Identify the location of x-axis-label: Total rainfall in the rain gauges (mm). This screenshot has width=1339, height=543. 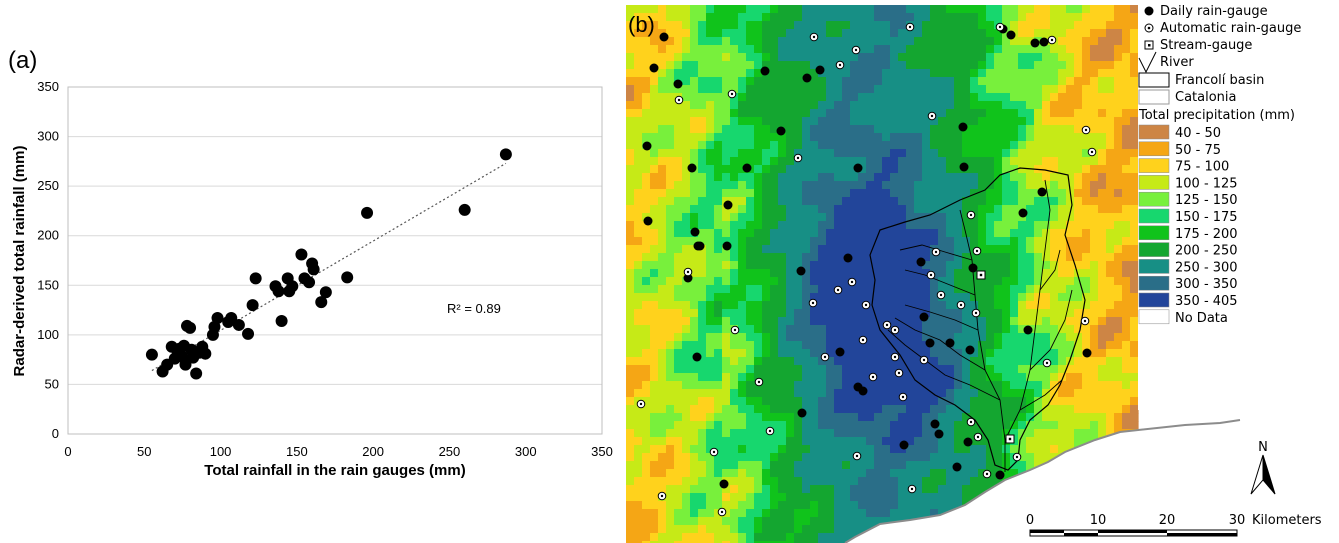
(334, 470).